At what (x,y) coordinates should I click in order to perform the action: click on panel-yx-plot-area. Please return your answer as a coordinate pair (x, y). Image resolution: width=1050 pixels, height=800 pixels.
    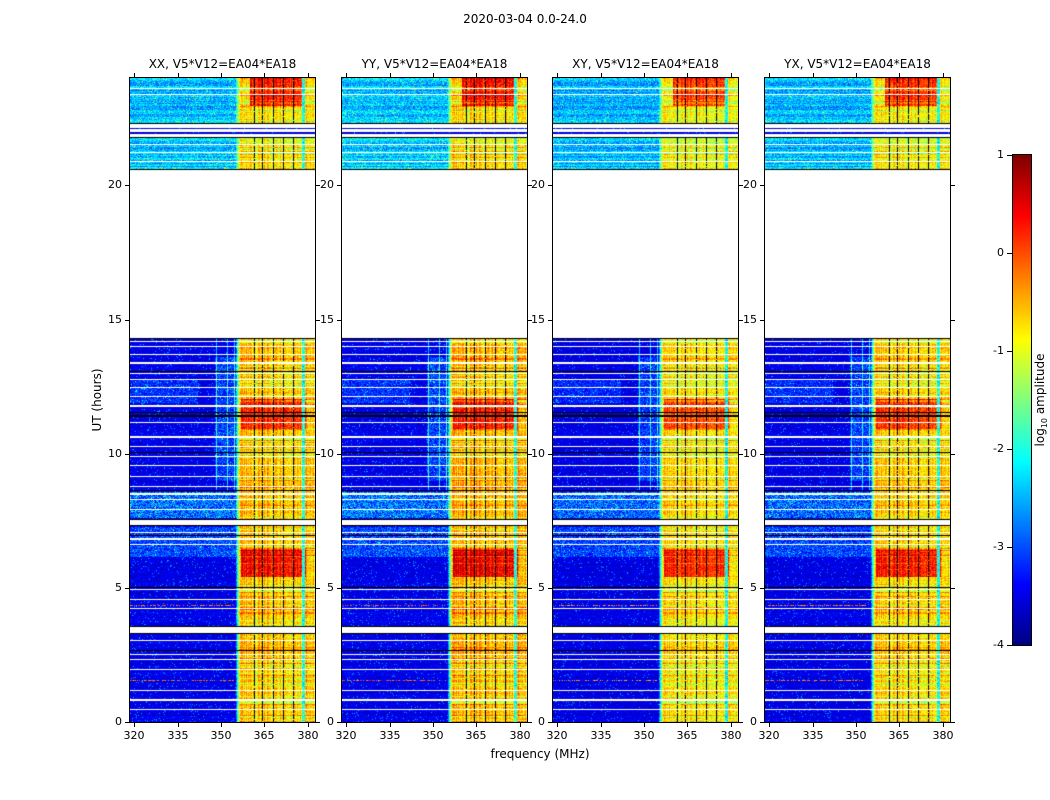
    Looking at the image, I should click on (857, 400).